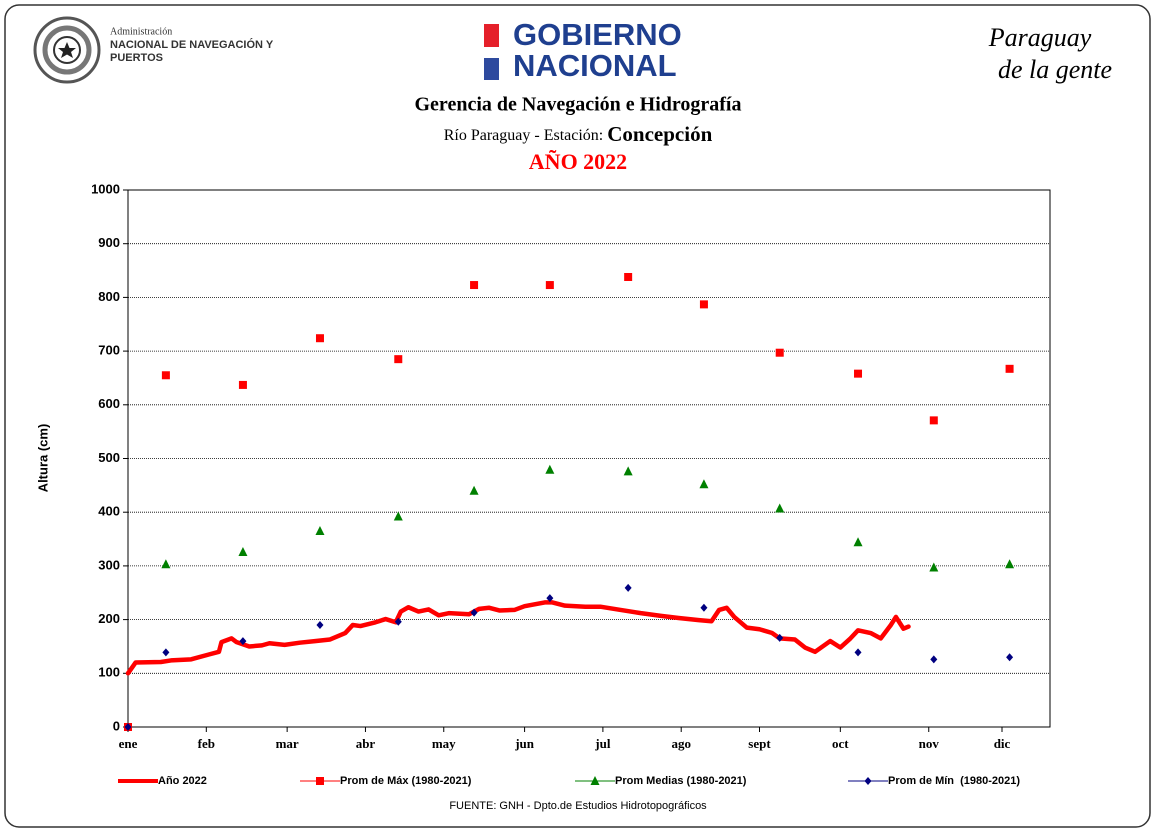 The height and width of the screenshot is (837, 1155). I want to click on chart-title: Gerencia de Navegación e Hidrografía, so click(578, 105).